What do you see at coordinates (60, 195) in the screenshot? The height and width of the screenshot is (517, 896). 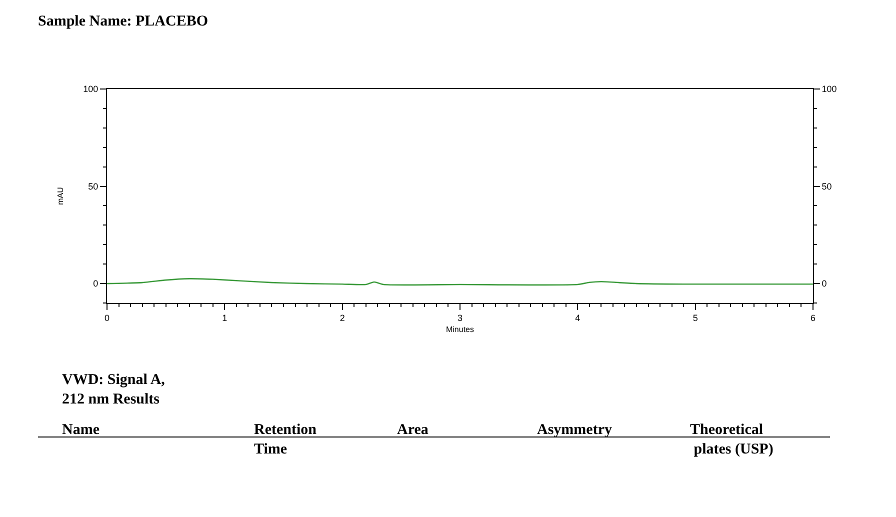 I see `y-axis-title: mAU` at bounding box center [60, 195].